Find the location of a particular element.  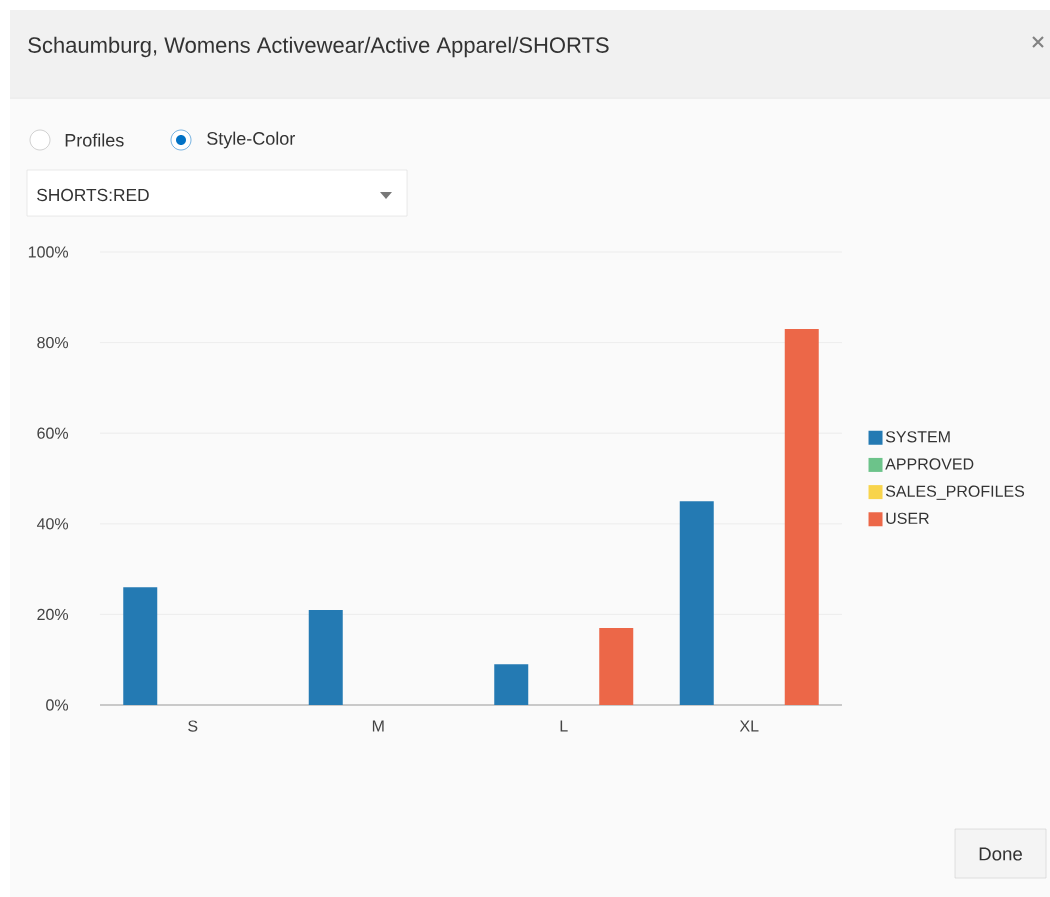

legend-label: USER is located at coordinates (907, 518).